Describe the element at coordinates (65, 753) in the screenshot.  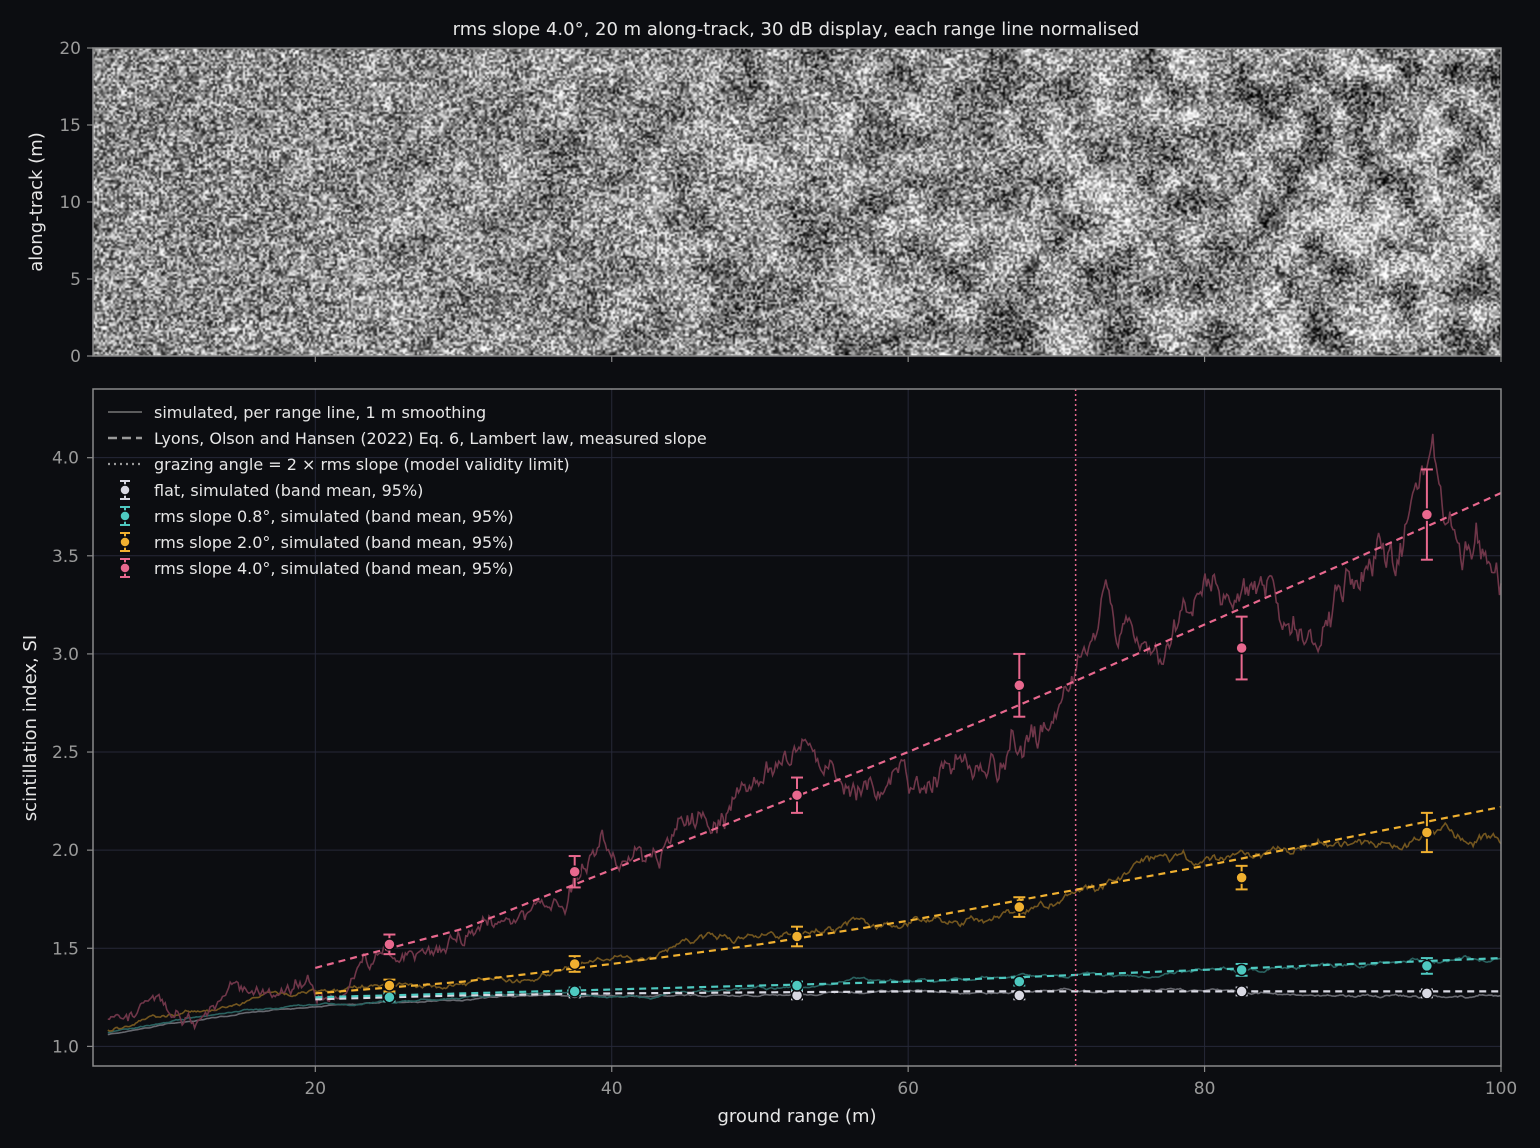
I see `y-tick-label: 2.5` at that location.